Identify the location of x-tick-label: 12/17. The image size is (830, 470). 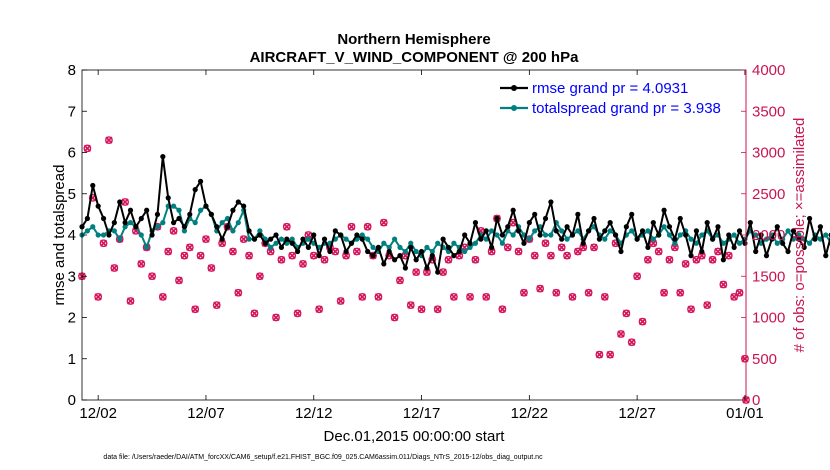
(422, 413).